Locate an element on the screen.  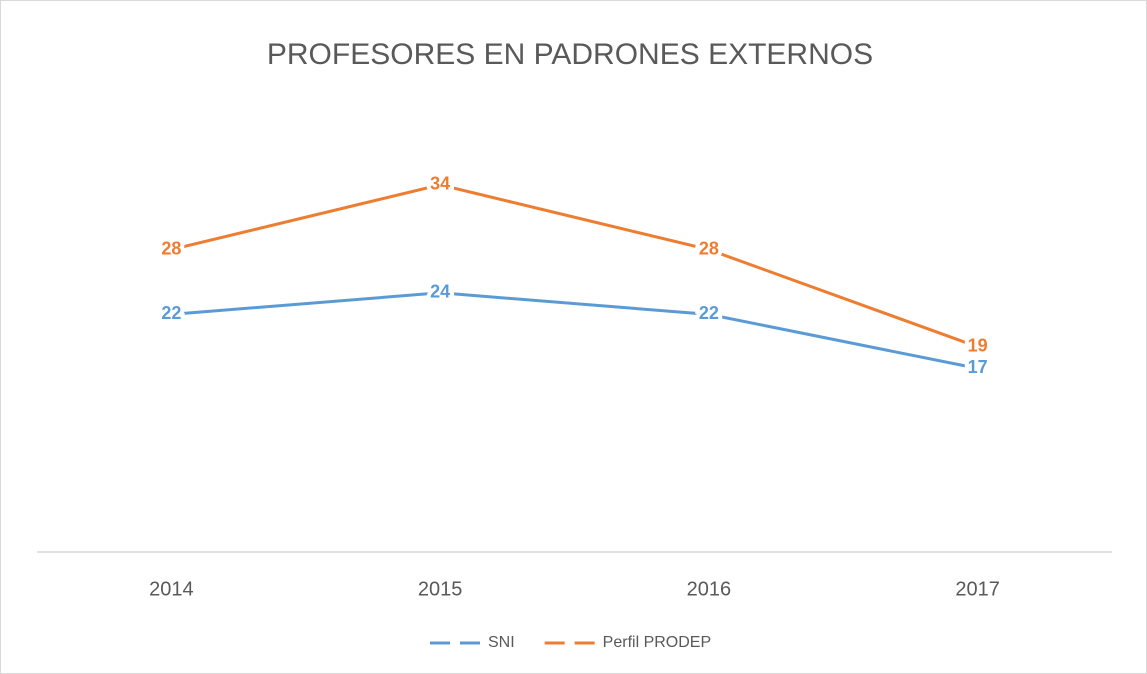
legend-label: SNI is located at coordinates (501, 642).